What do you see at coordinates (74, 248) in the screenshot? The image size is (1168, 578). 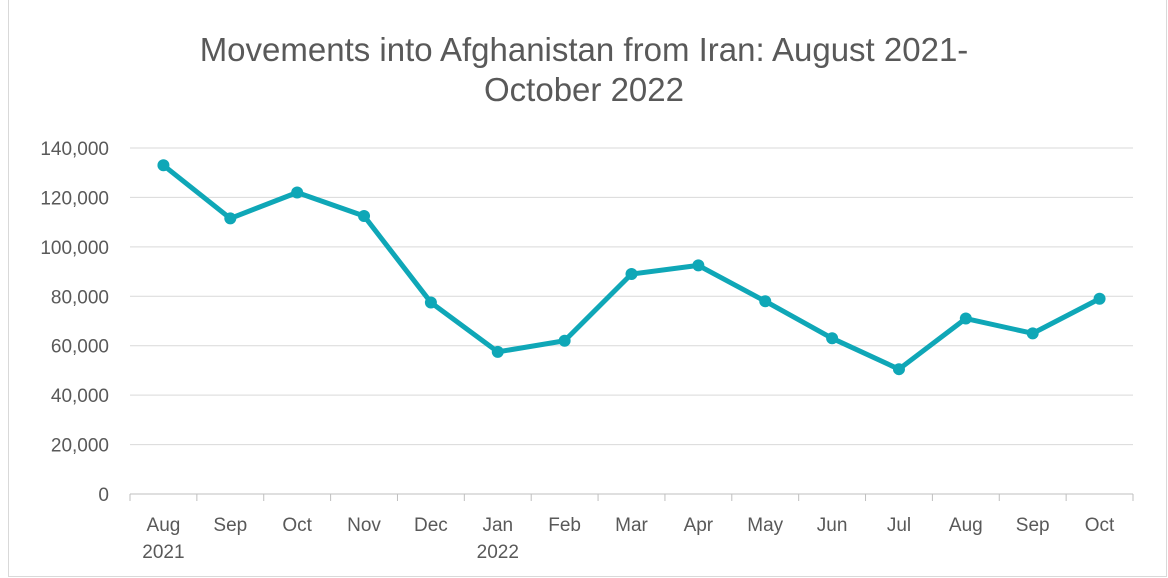 I see `y-tick-label: 100,000` at bounding box center [74, 248].